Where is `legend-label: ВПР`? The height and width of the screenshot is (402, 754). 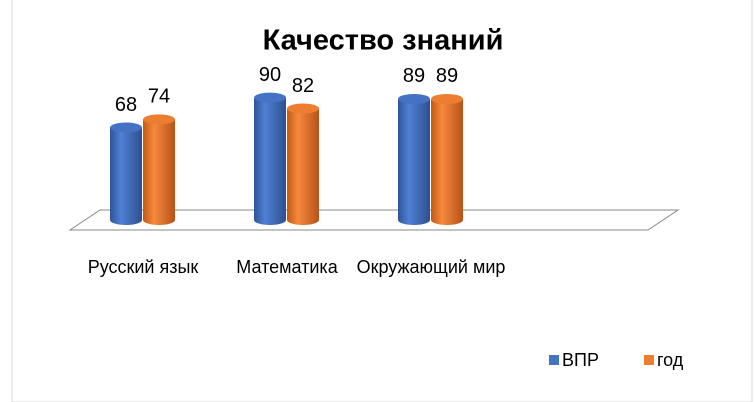 legend-label: ВПР is located at coordinates (580, 360).